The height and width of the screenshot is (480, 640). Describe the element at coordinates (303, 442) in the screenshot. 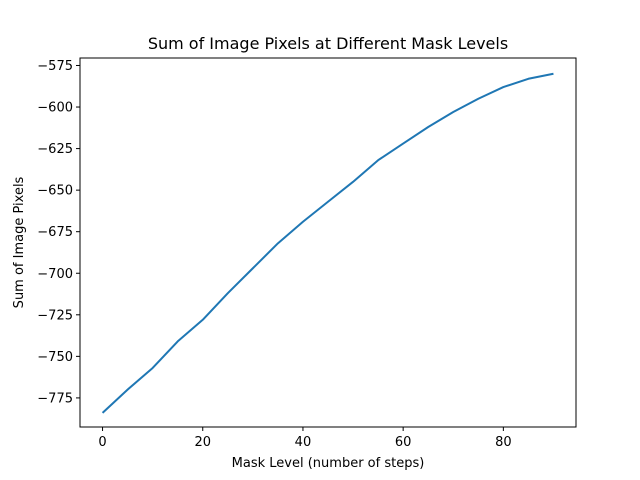

I see `x-tick-label: 40` at that location.